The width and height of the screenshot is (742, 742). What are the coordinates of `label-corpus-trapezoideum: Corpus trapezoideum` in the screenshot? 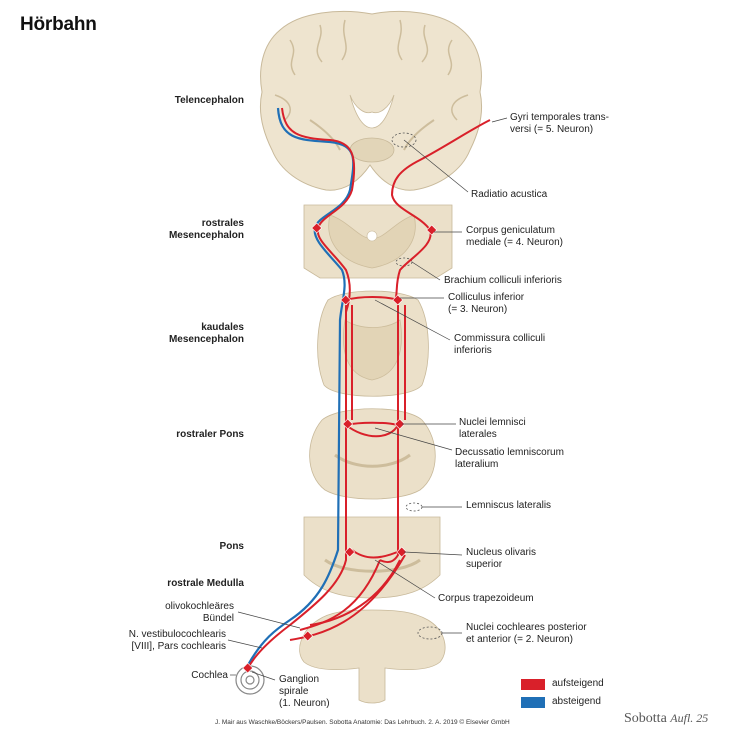 It's located at (486, 598).